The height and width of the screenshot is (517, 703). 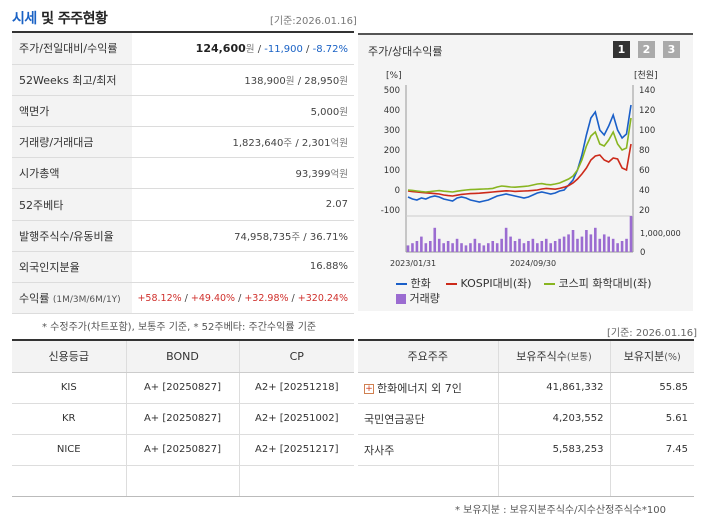 What do you see at coordinates (392, 91) in the screenshot?
I see `left-tick-label: 500` at bounding box center [392, 91].